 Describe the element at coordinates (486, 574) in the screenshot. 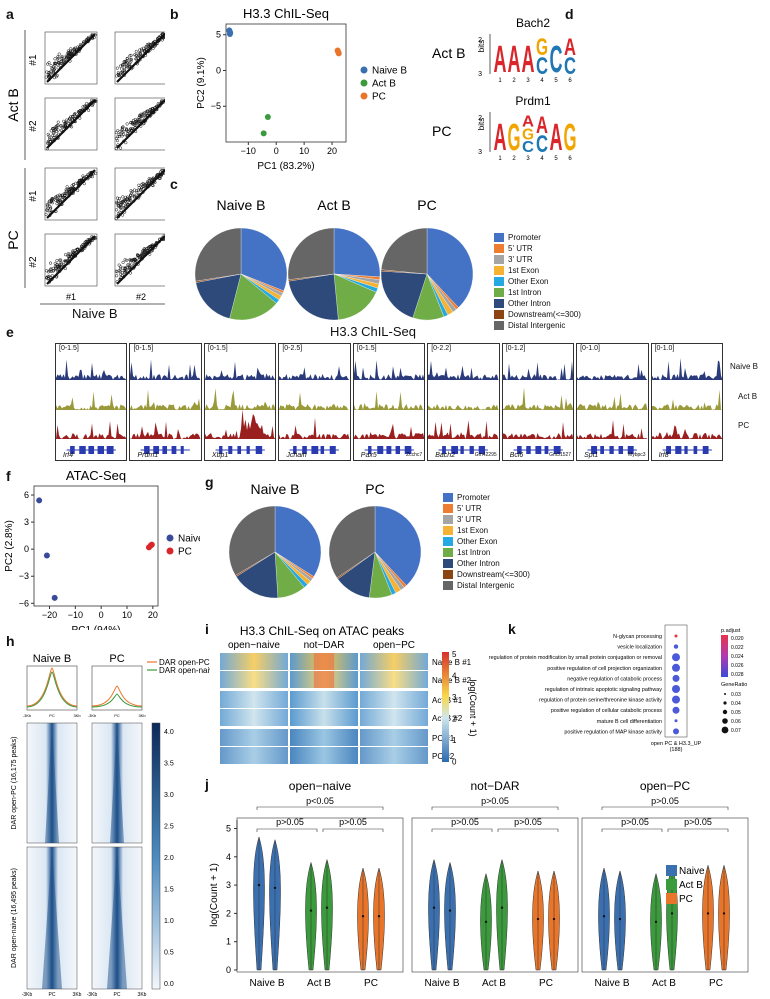

I see `legend-item: Downstream(<=300)` at that location.